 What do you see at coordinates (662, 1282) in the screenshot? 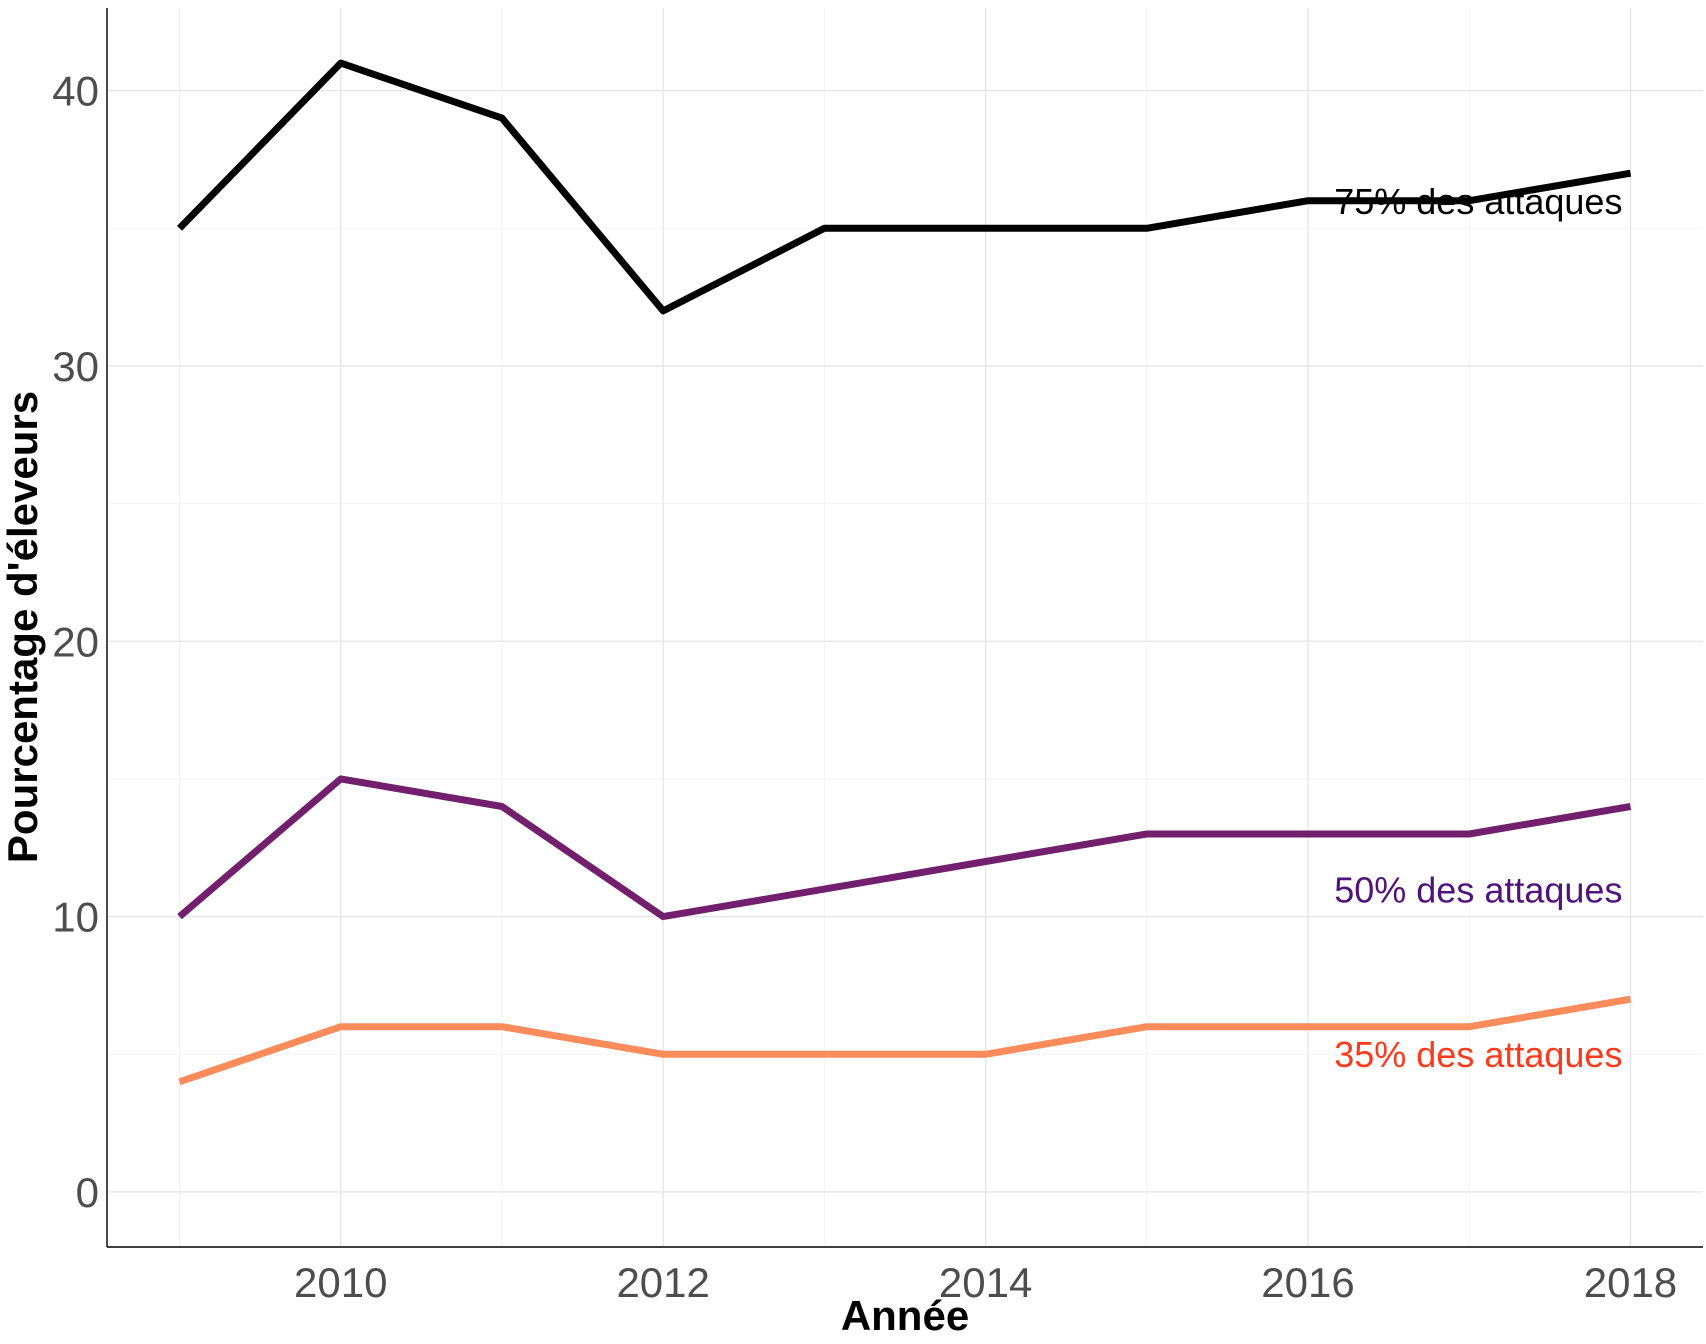
I see `x-tick-label: 2012` at bounding box center [662, 1282].